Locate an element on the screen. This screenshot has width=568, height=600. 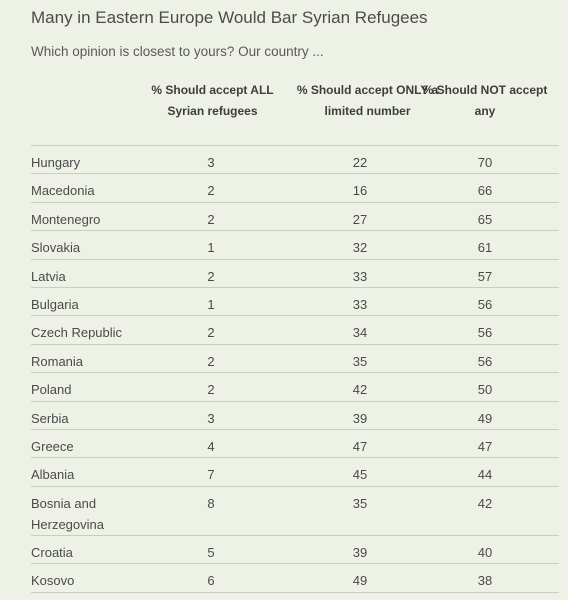
table-row: Slovakia 1 32 61 is located at coordinates (295, 245).